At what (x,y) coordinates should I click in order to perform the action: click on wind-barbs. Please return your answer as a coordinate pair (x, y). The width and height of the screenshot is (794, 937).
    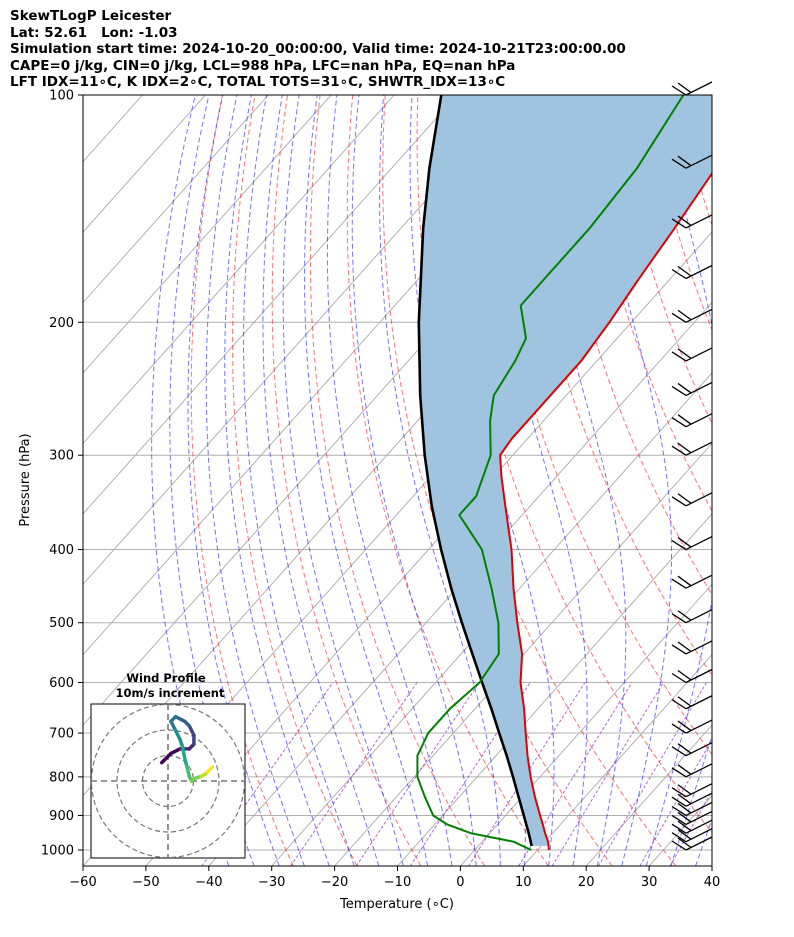
    Looking at the image, I should click on (692, 466).